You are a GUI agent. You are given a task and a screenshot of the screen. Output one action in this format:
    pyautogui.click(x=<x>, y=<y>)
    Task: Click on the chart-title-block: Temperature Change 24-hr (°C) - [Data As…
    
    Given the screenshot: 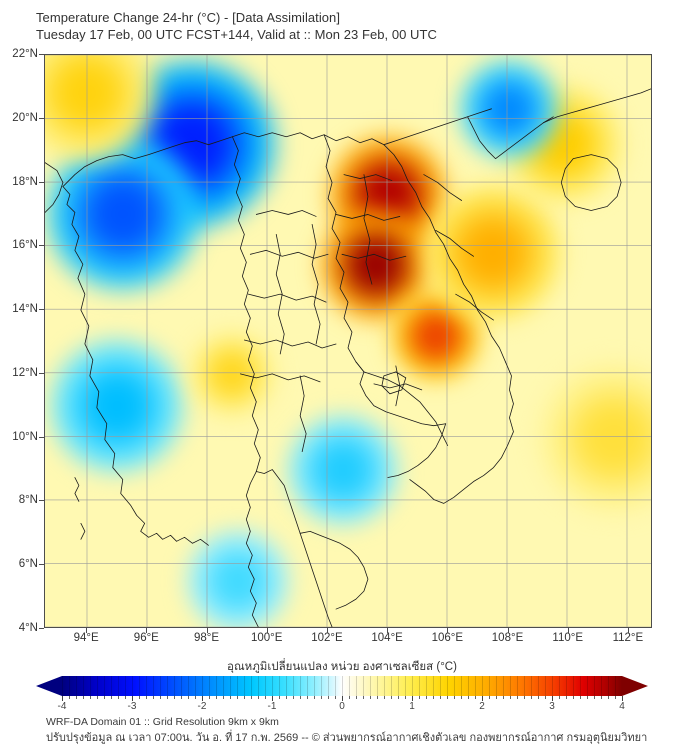 What is the action you would take?
    pyautogui.click(x=236, y=26)
    